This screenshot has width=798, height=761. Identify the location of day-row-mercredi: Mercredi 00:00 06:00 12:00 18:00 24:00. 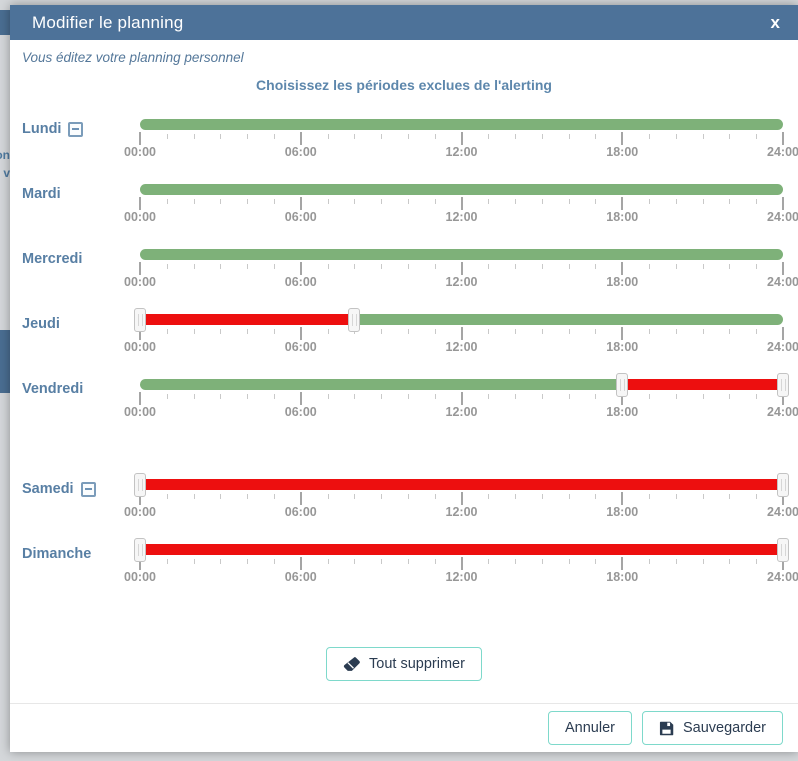
(404, 267).